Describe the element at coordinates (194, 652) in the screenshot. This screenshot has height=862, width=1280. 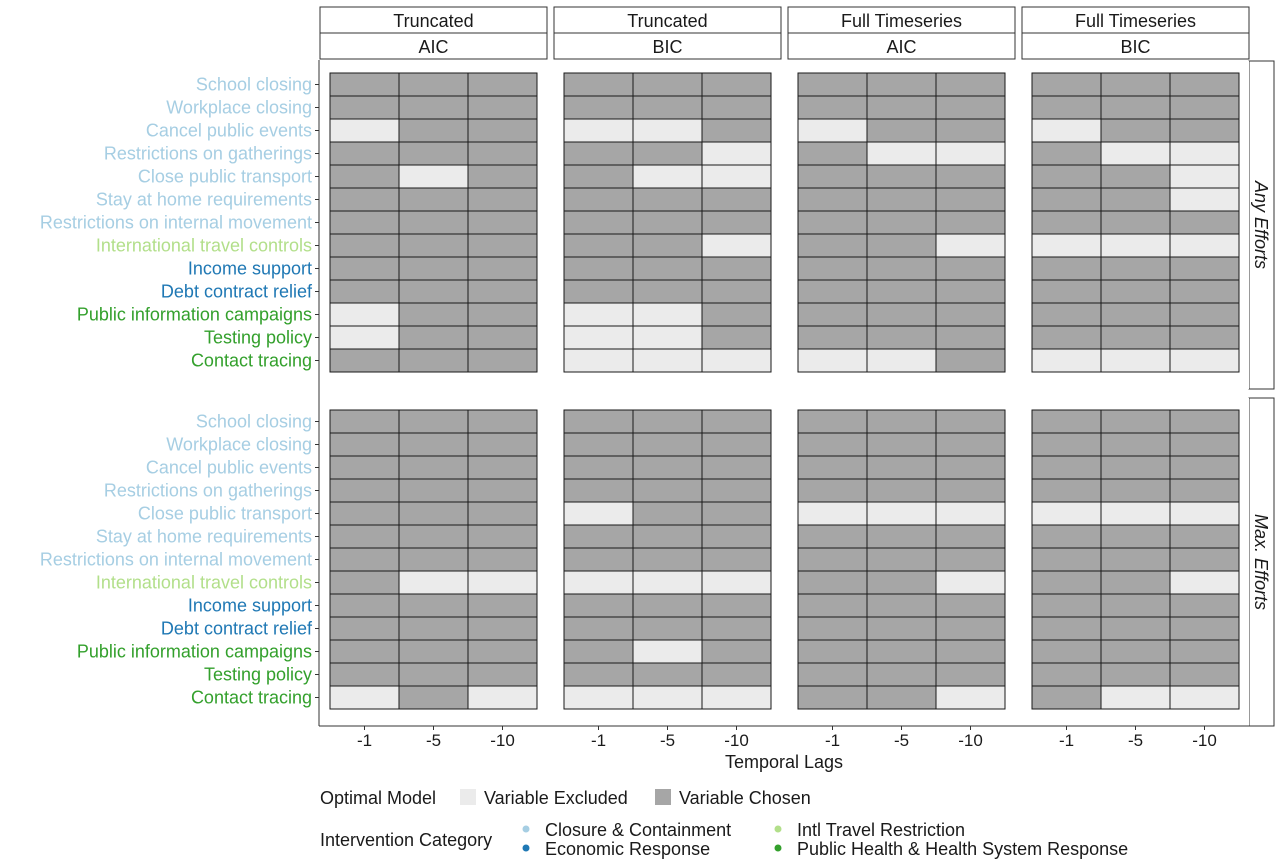
I see `variable-label: Public information campaigns` at that location.